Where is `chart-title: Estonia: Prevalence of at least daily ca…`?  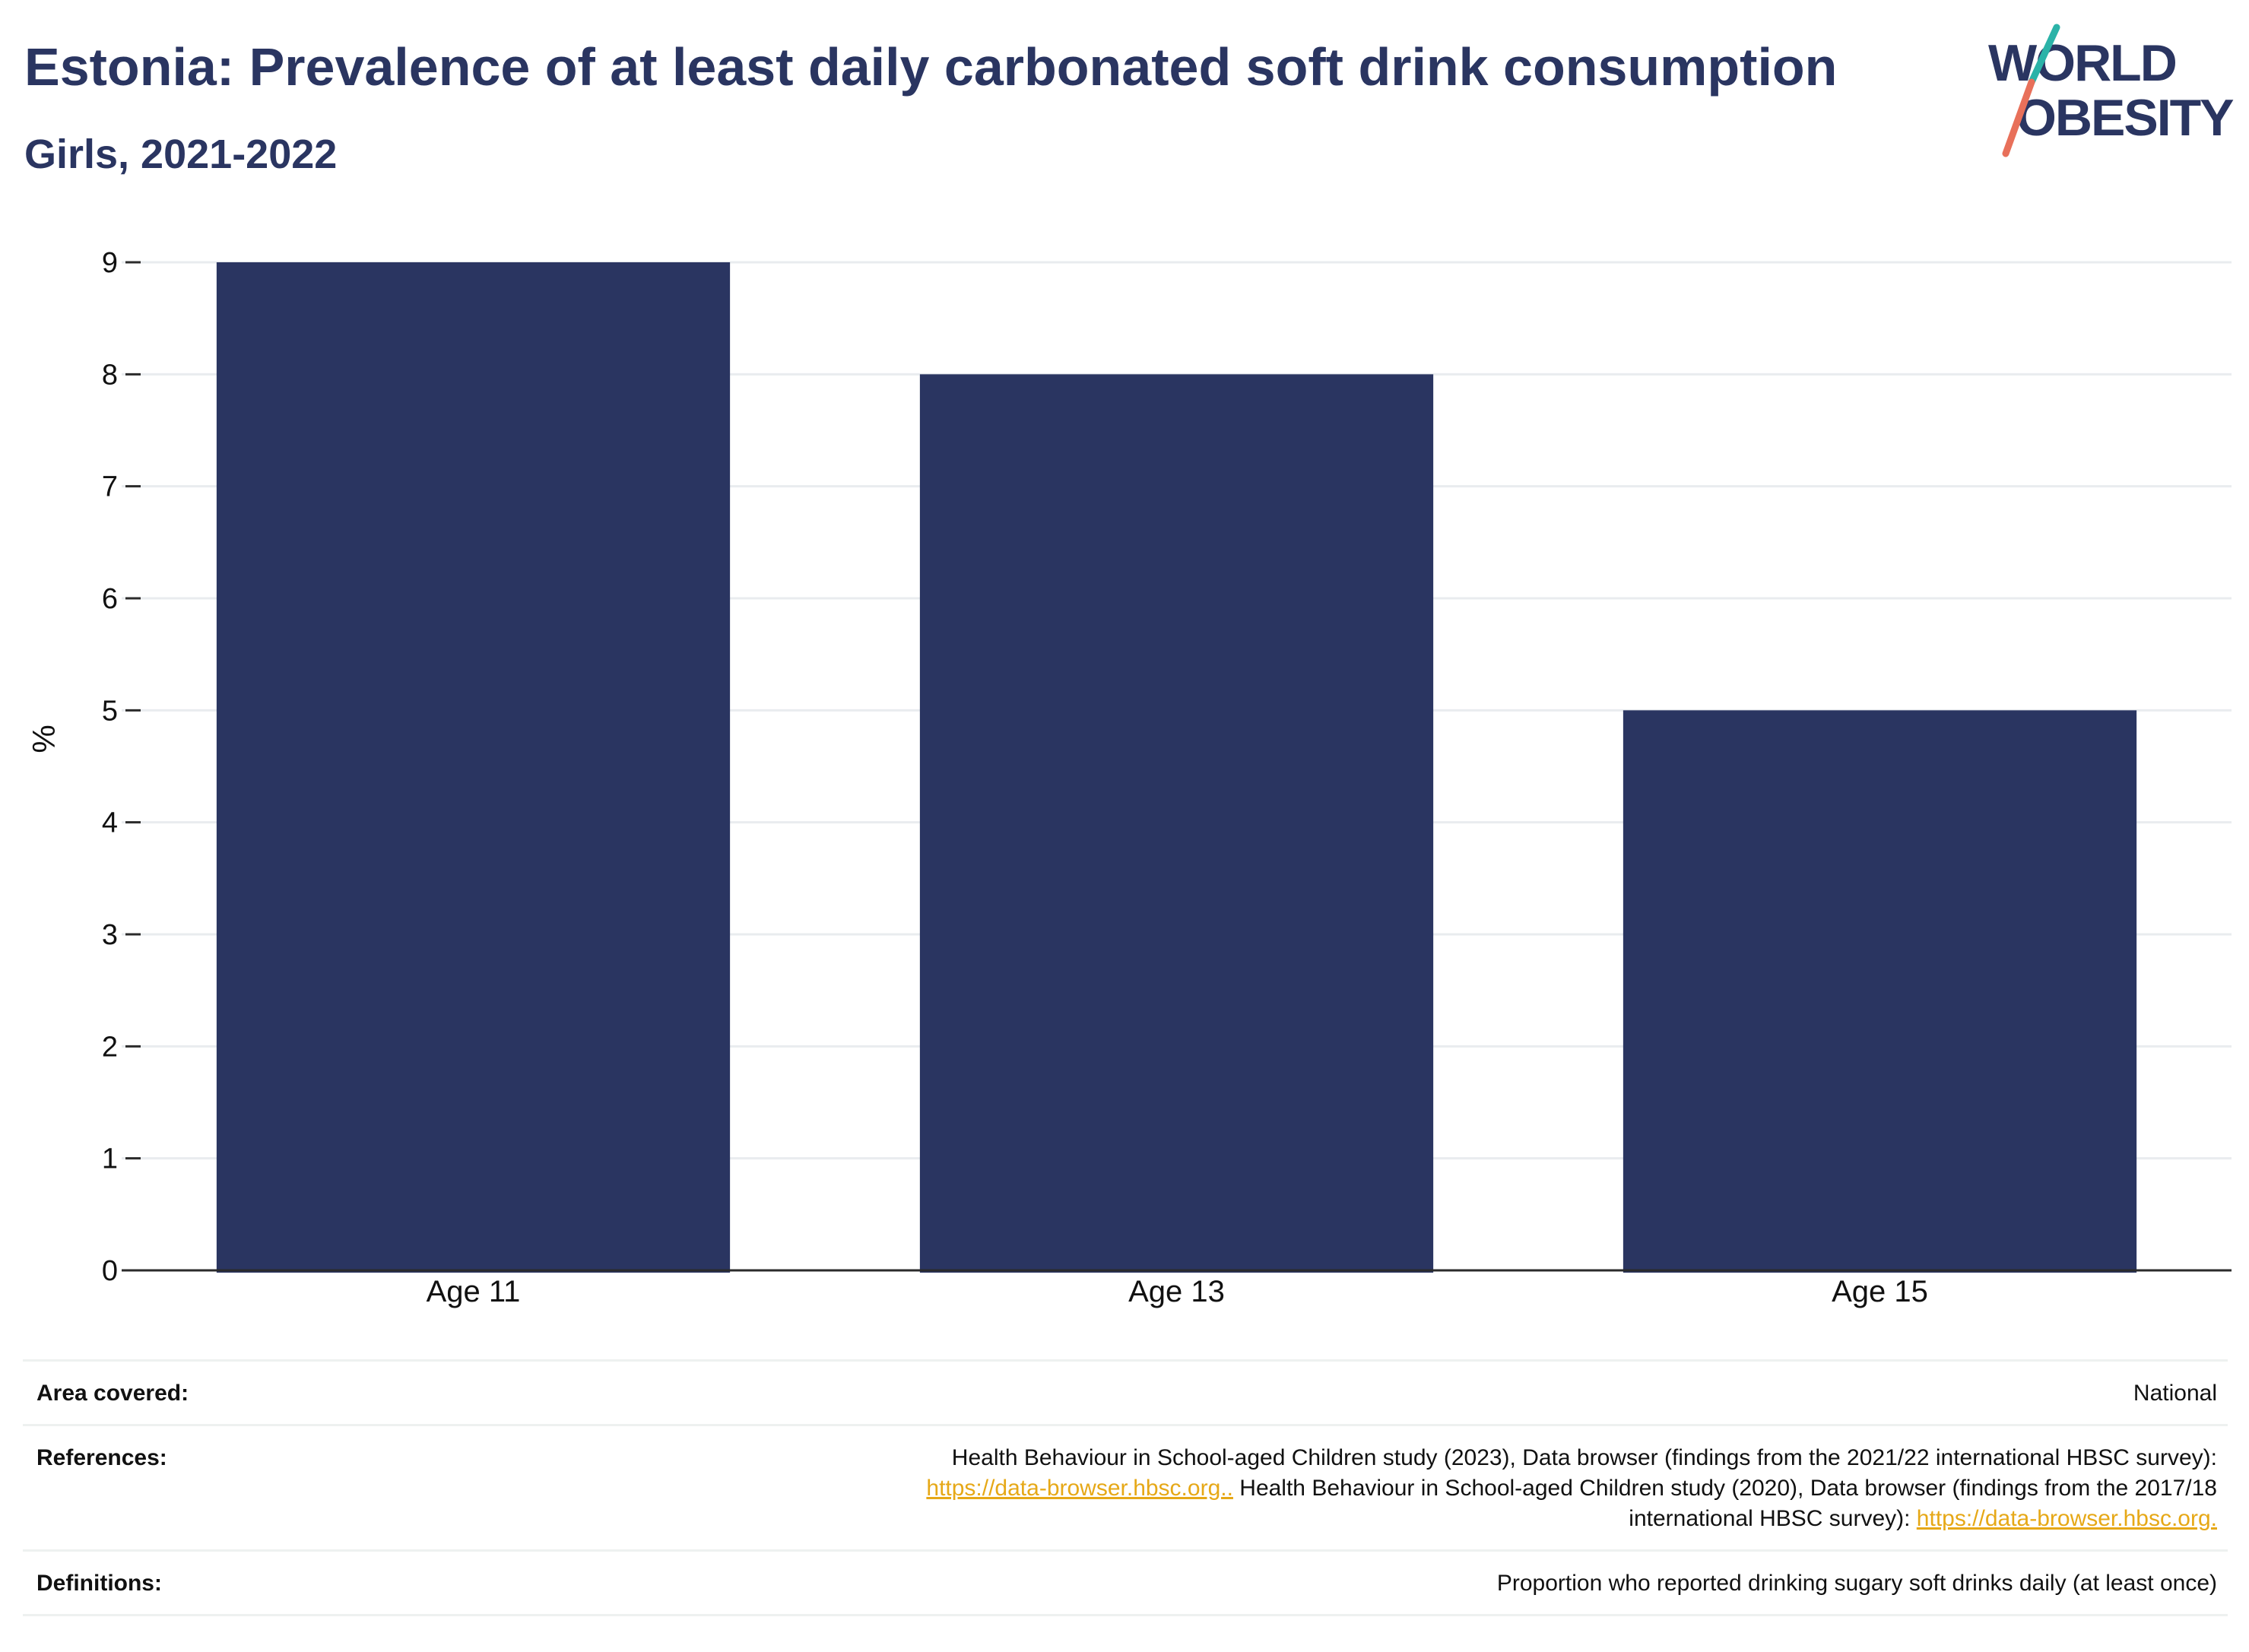 chart-title: Estonia: Prevalence of at least daily ca… is located at coordinates (931, 67).